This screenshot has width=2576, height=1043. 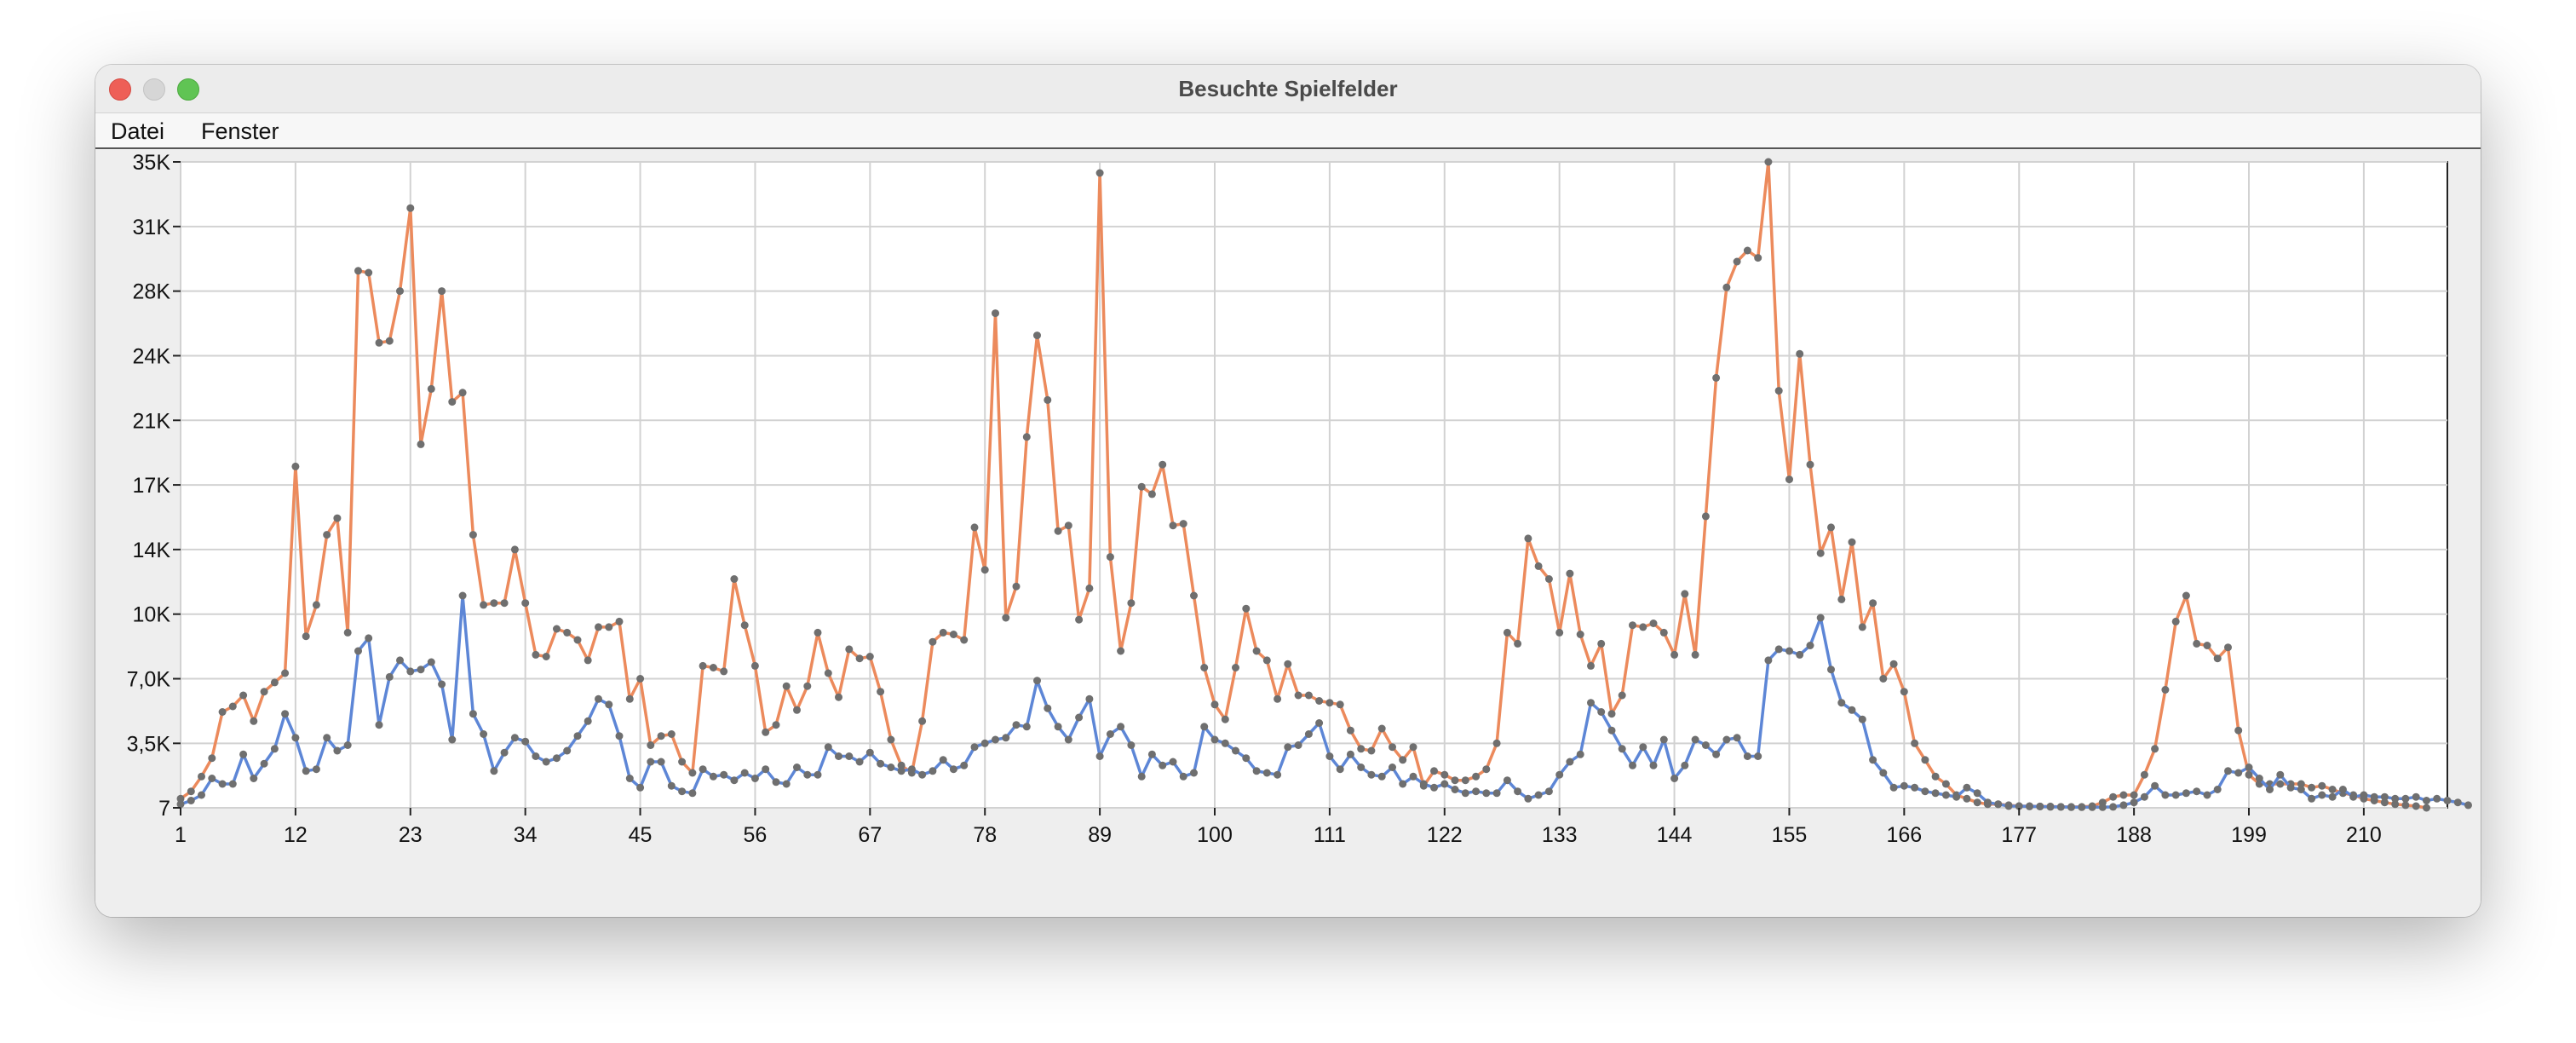 What do you see at coordinates (152, 550) in the screenshot?
I see `y-tick-label: 14K` at bounding box center [152, 550].